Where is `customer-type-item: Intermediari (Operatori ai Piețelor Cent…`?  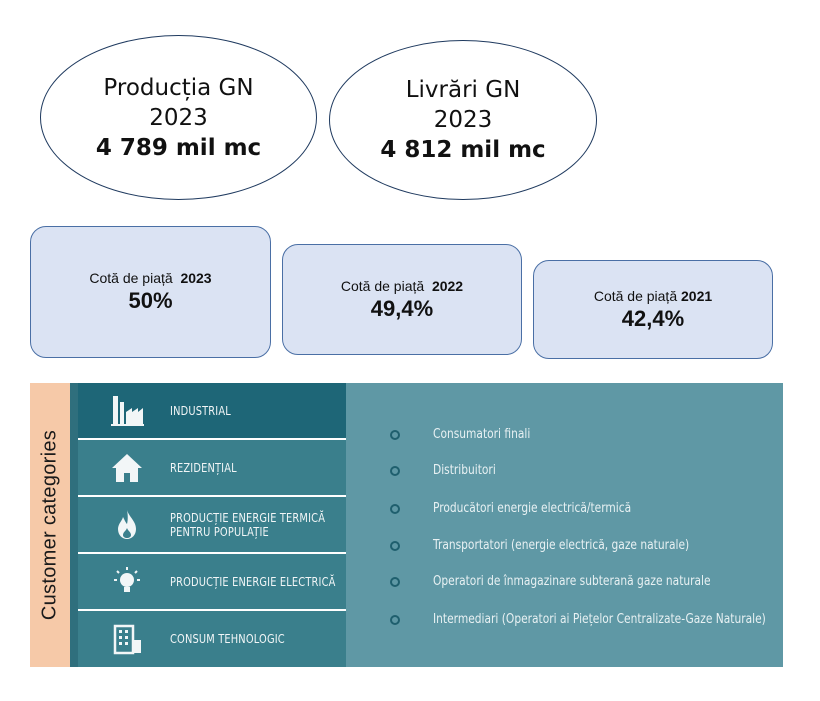
customer-type-item: Intermediari (Operatori ai Piețelor Cent… is located at coordinates (605, 619).